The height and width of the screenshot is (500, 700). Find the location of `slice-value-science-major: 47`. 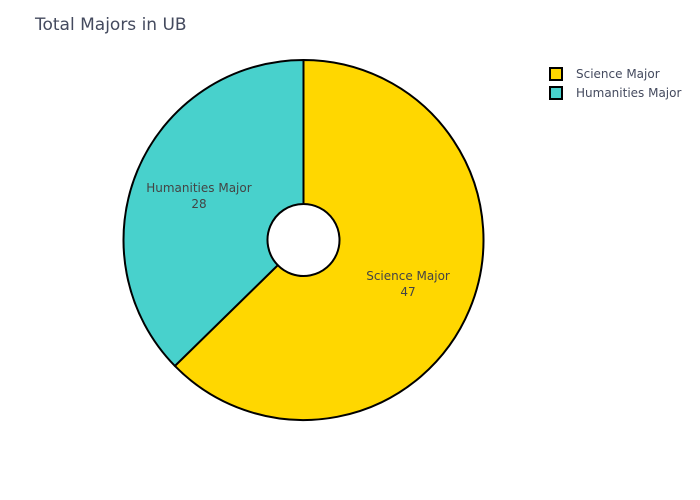

slice-value-science-major: 47 is located at coordinates (407, 292).